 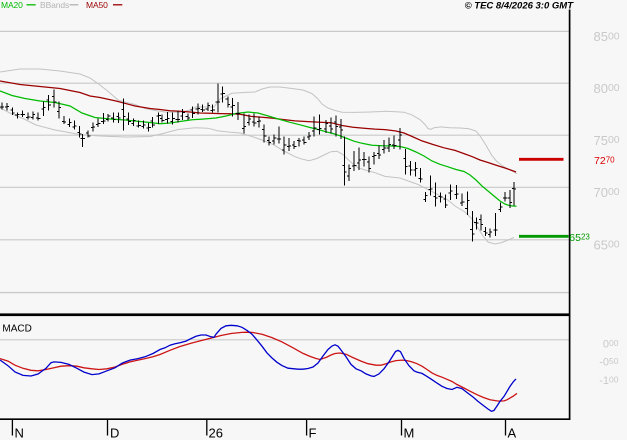 I want to click on svg-text: A, so click(x=512, y=433).